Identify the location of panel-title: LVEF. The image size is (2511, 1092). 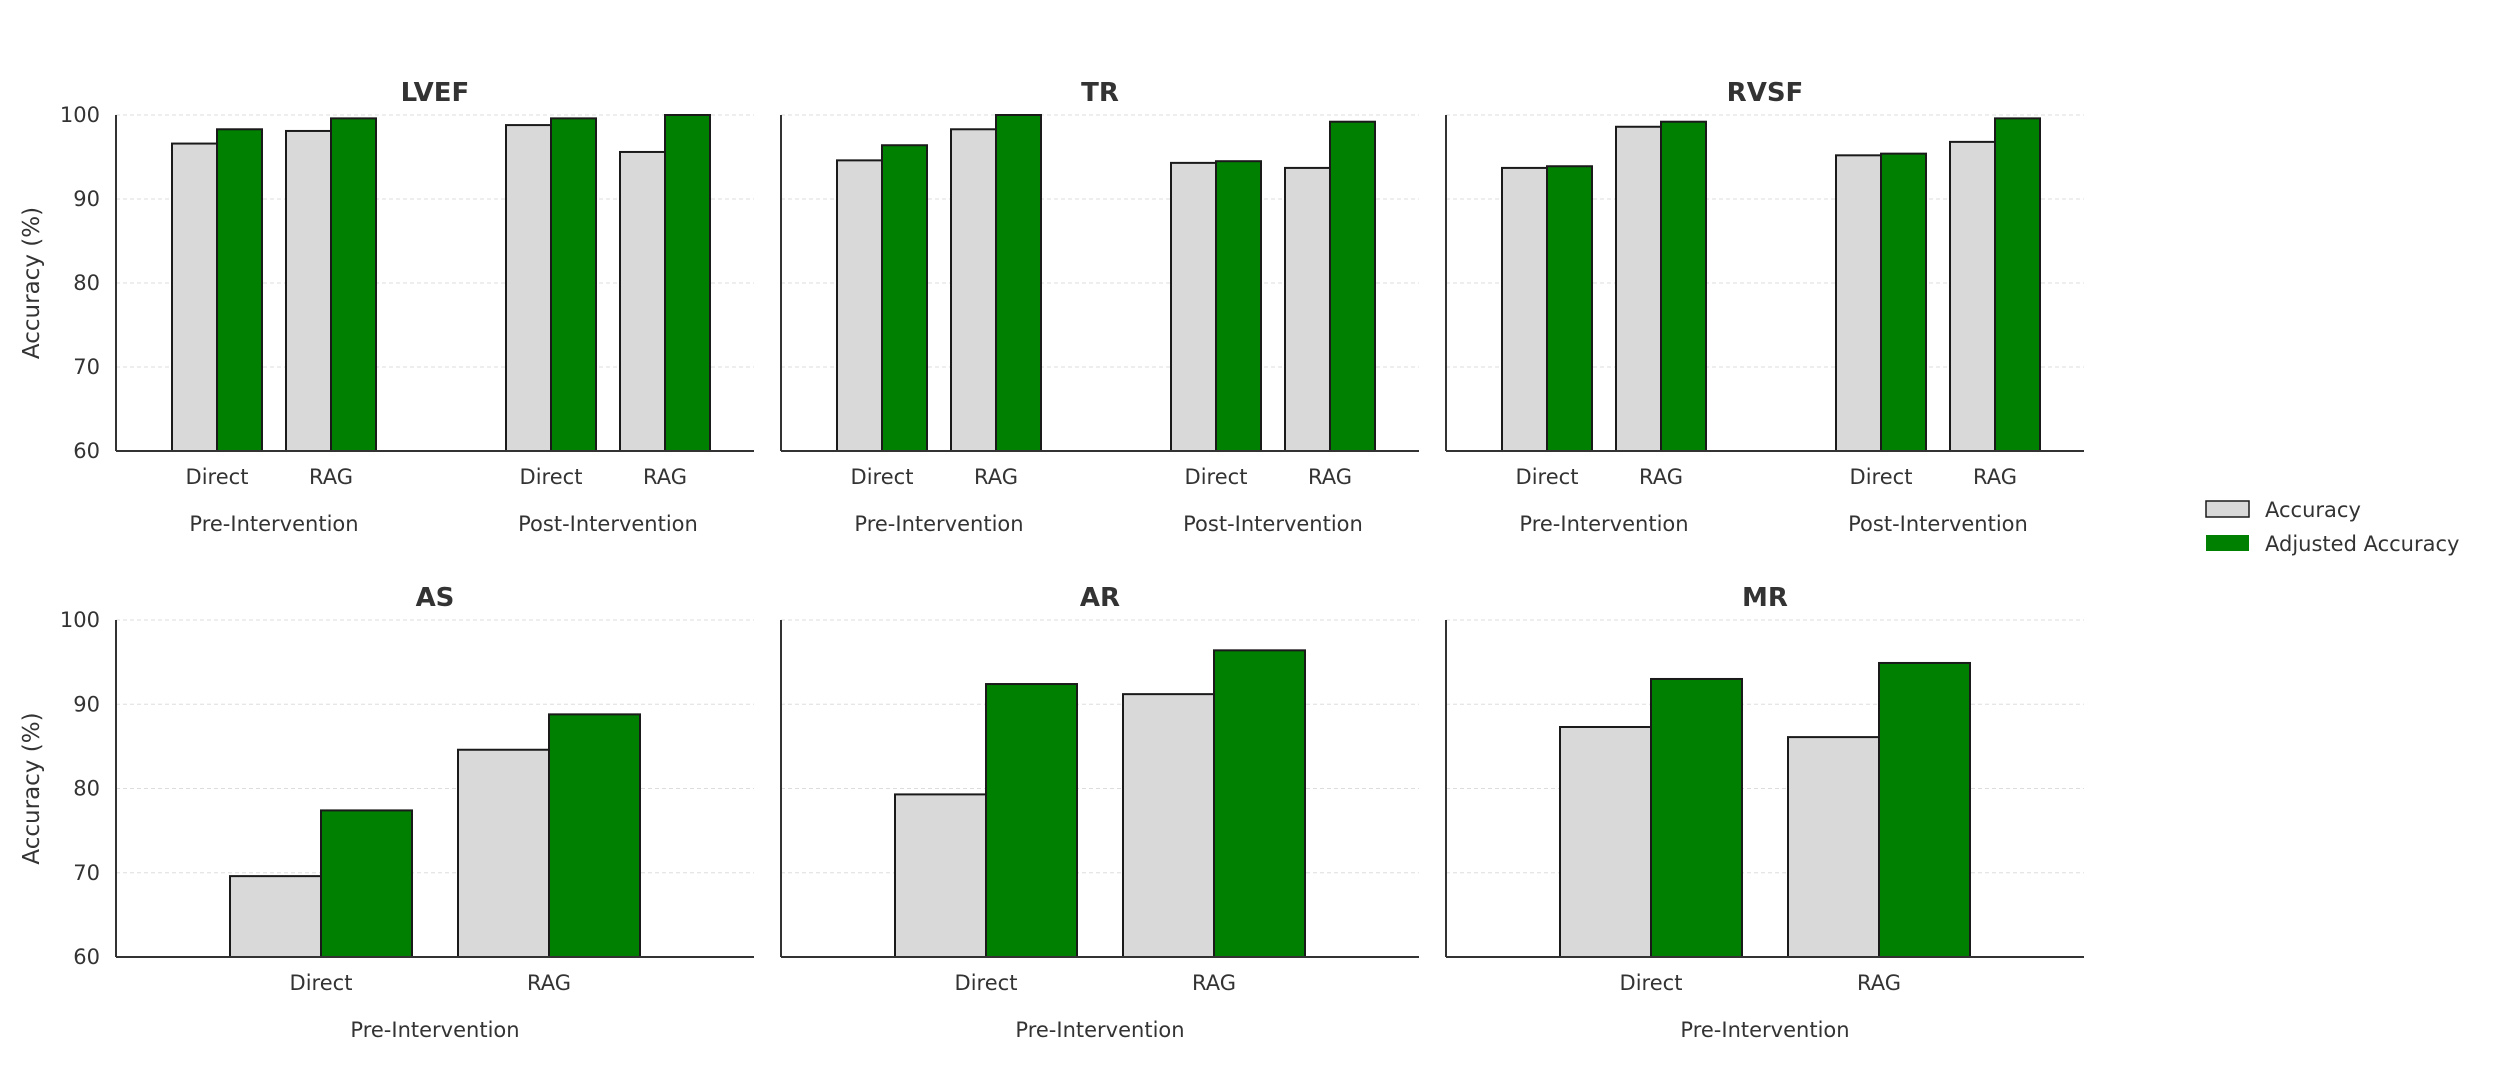
(435, 93).